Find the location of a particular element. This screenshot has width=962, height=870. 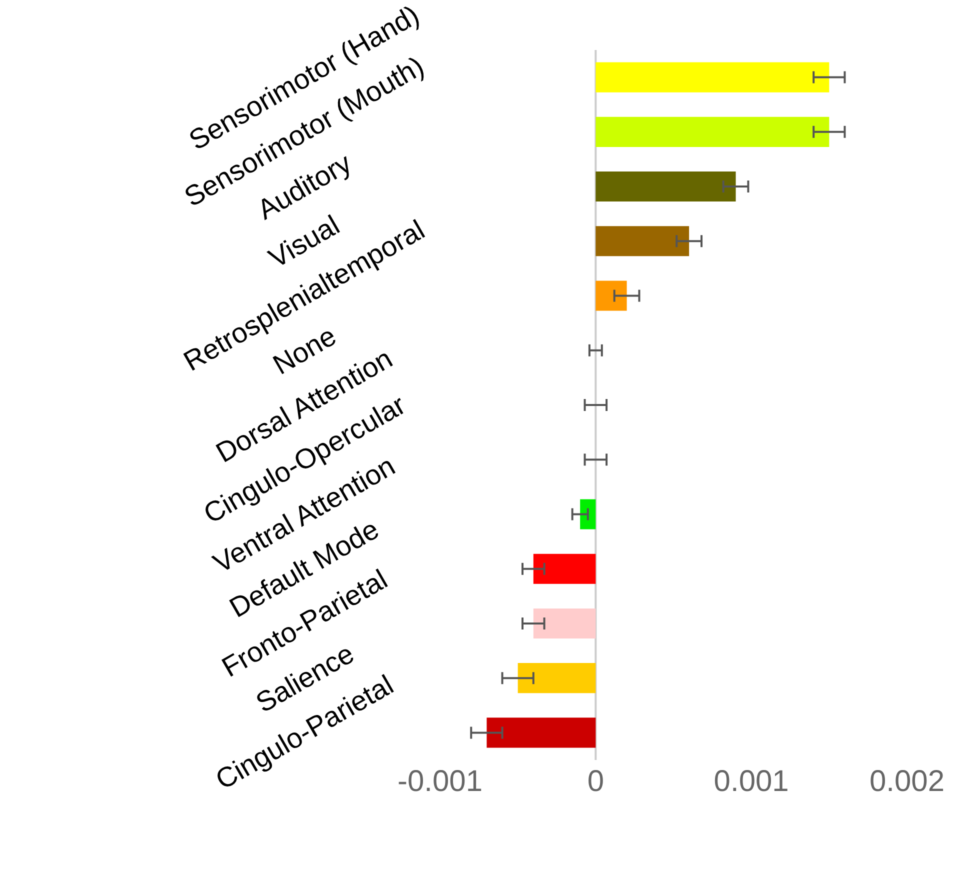

x-tick-label: 0.001 is located at coordinates (751, 781).